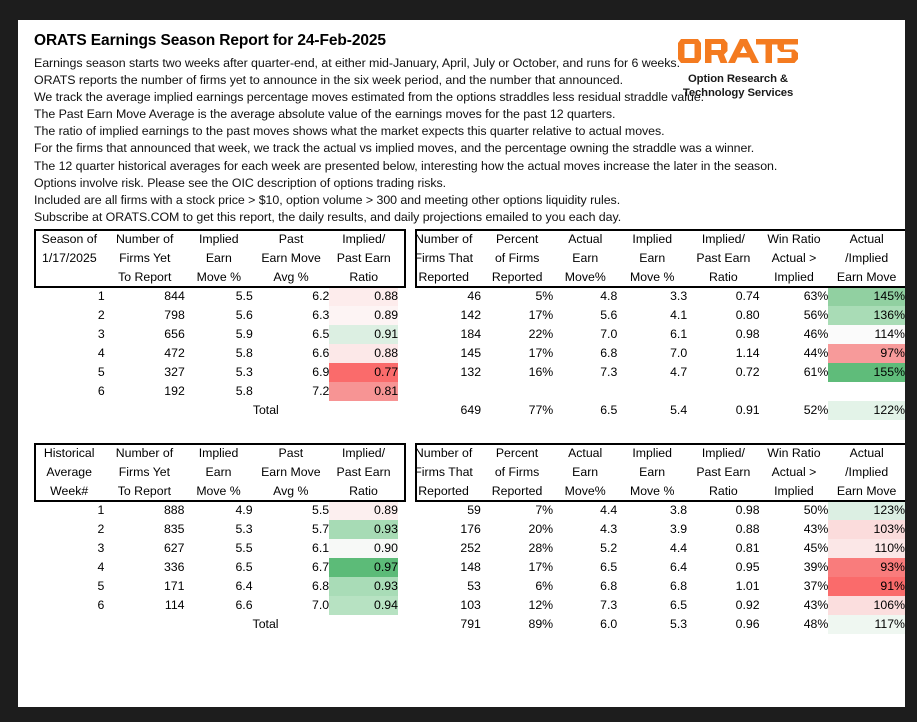 This screenshot has height=722, width=917. I want to click on cell-win-ratio: 63%, so click(816, 296).